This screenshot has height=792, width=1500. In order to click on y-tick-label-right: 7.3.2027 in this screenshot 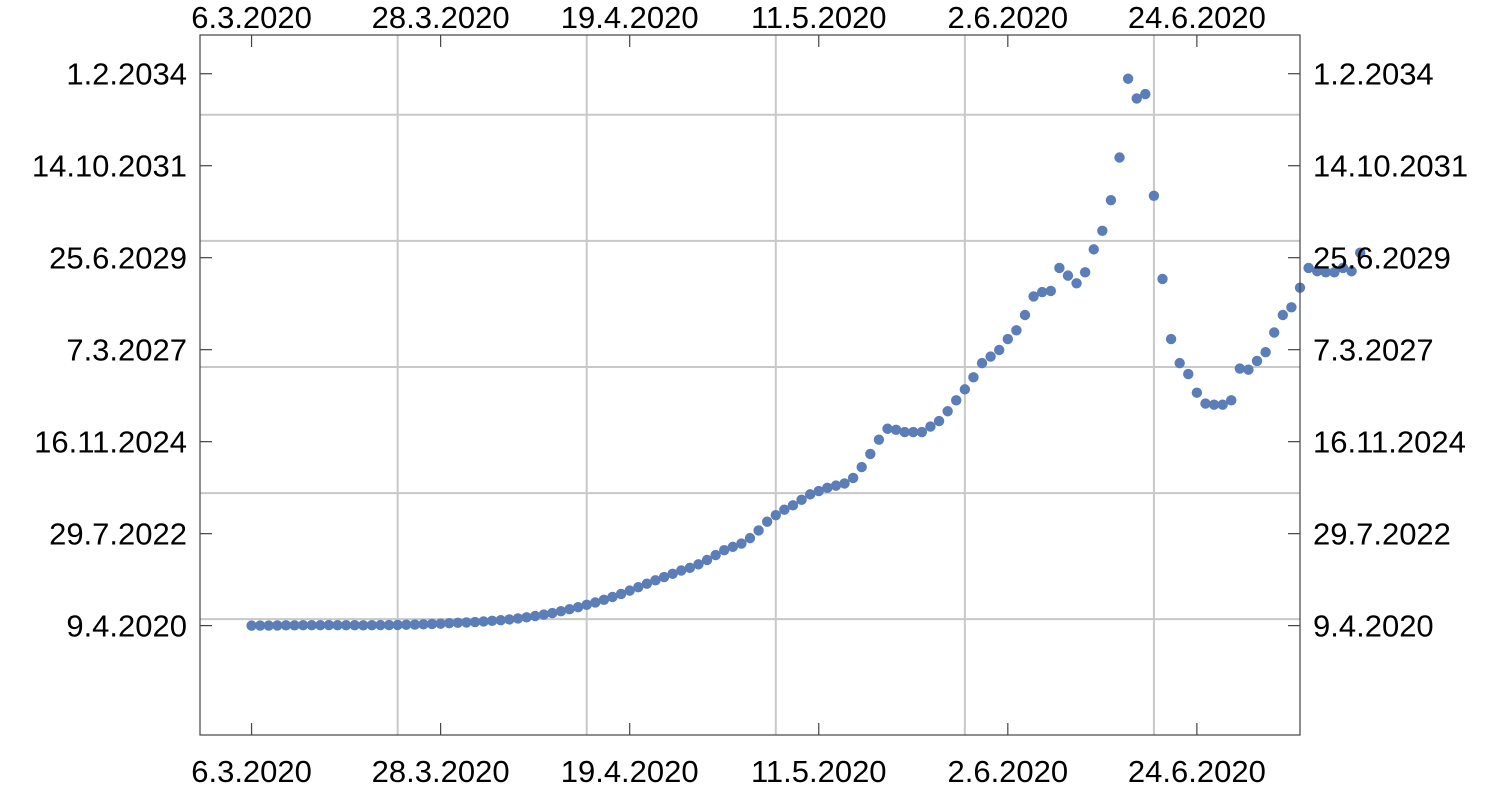, I will do `click(1373, 350)`.